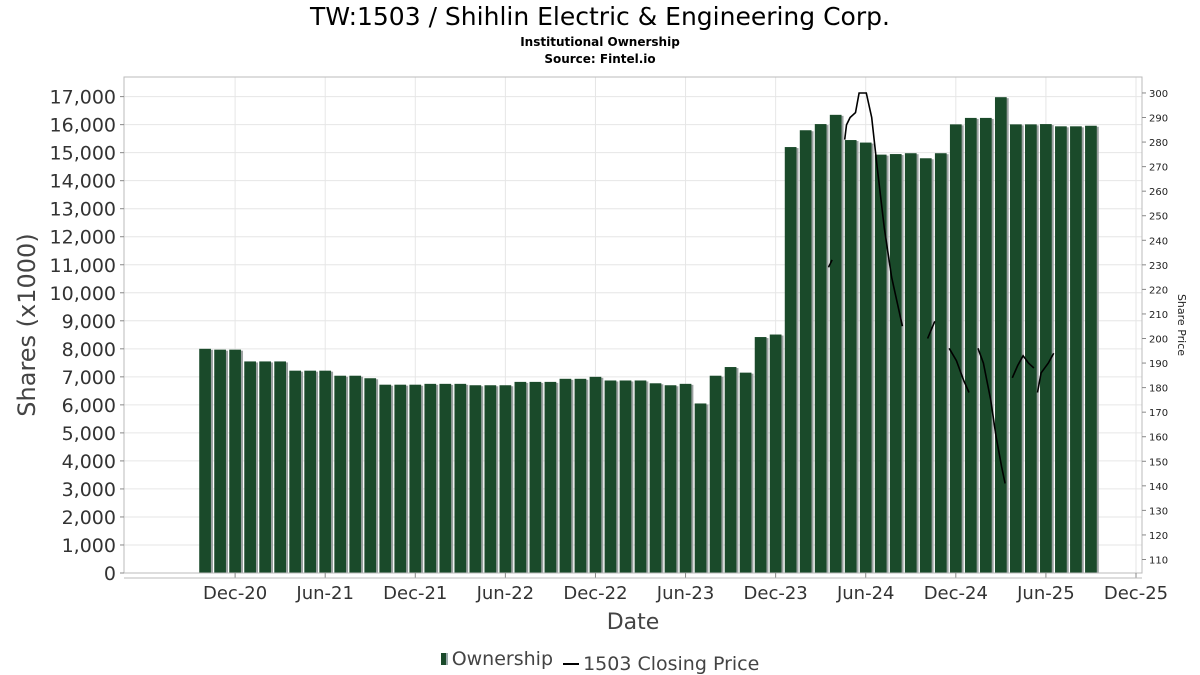 Image resolution: width=1200 pixels, height=675 pixels. What do you see at coordinates (1158, 168) in the screenshot?
I see `y2-tick-label: 270` at bounding box center [1158, 168].